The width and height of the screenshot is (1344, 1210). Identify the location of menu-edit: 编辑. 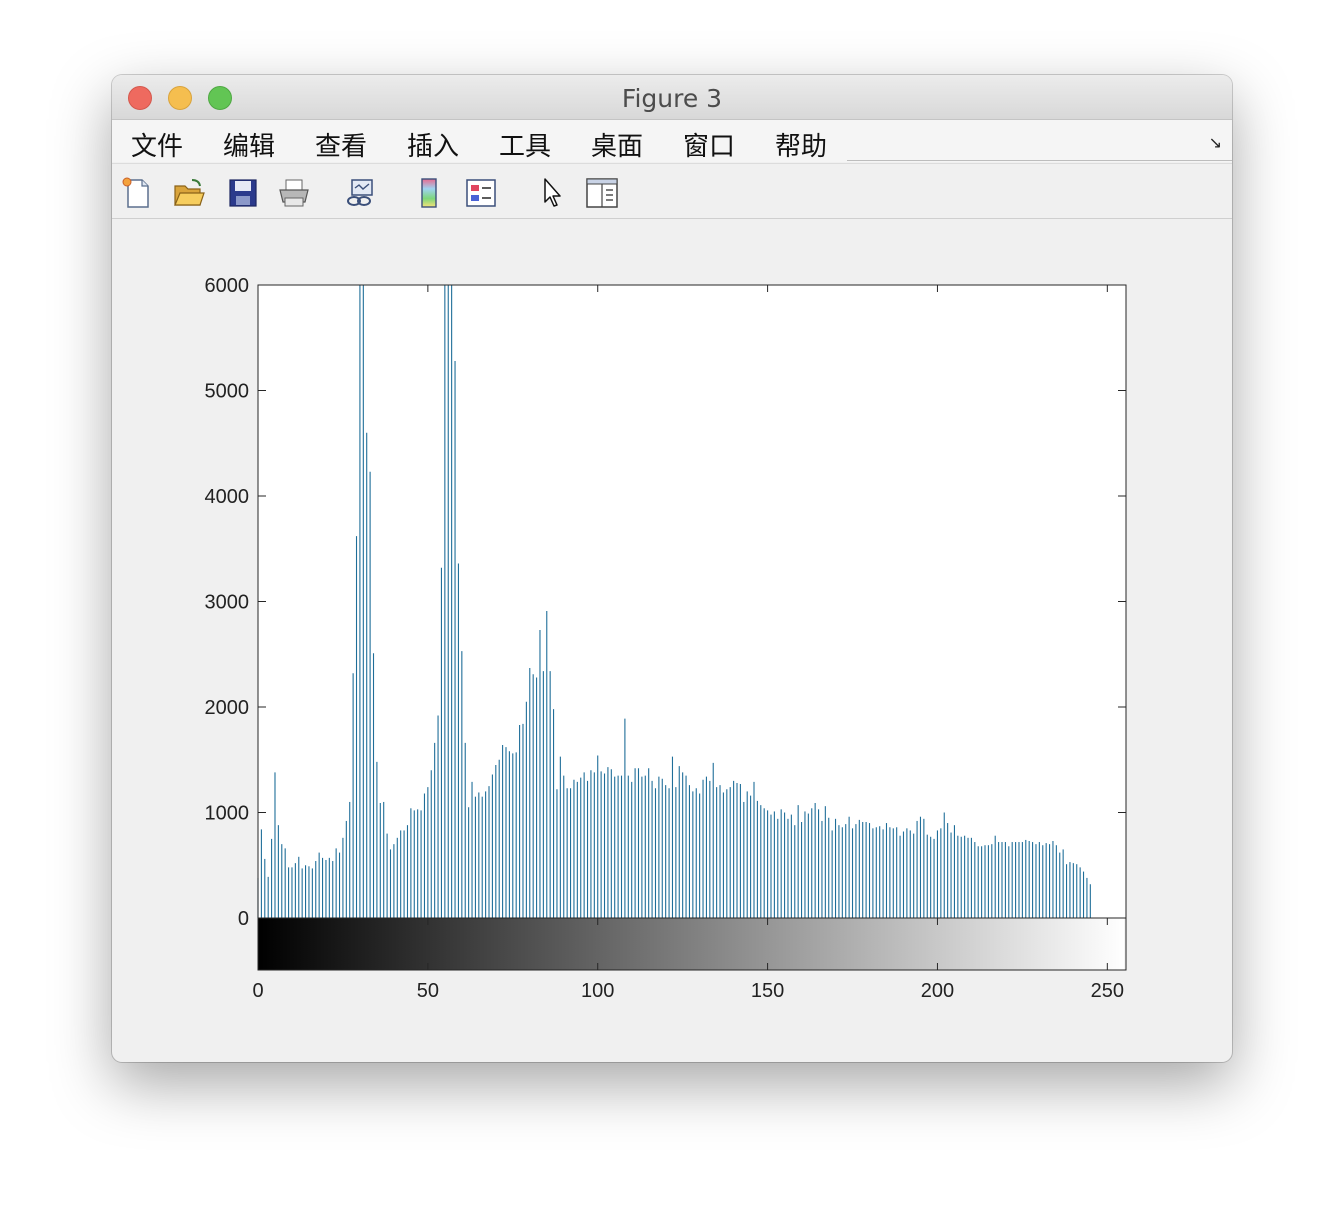
(249, 147).